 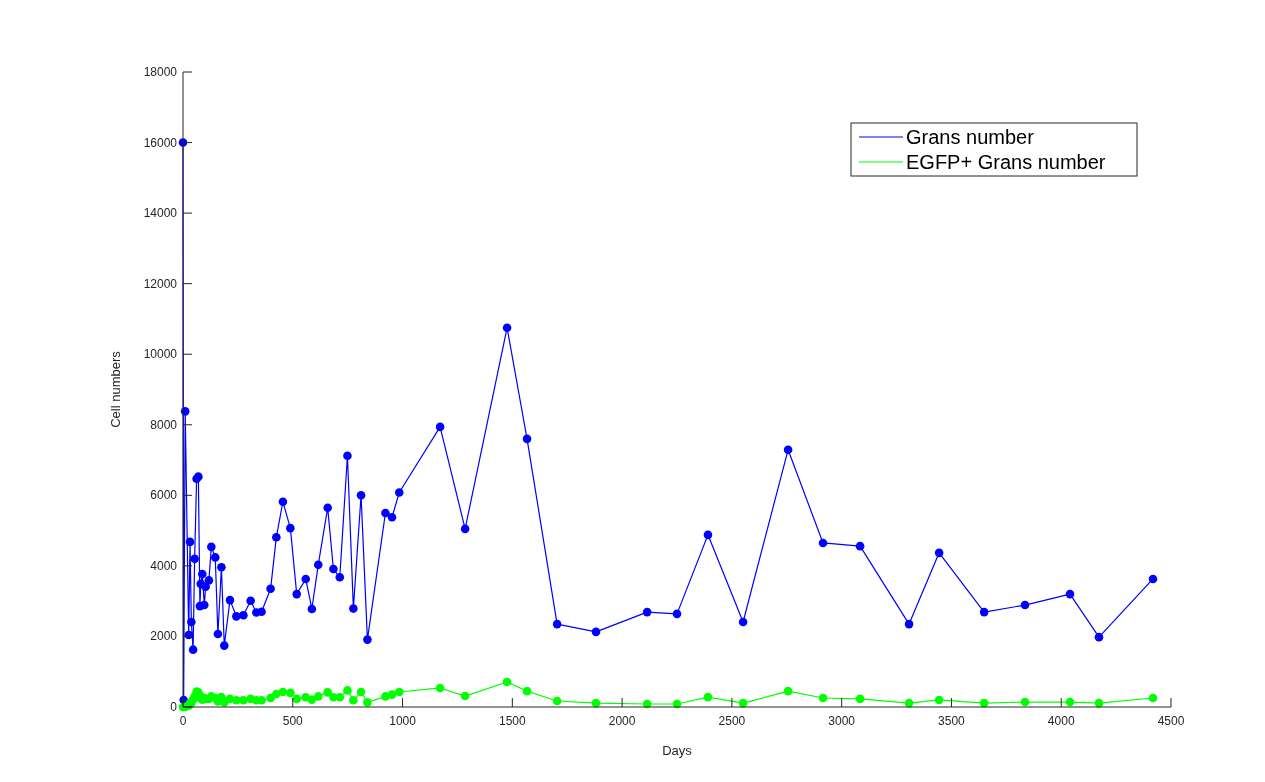 I want to click on x-tick-label: 2500, so click(x=732, y=721).